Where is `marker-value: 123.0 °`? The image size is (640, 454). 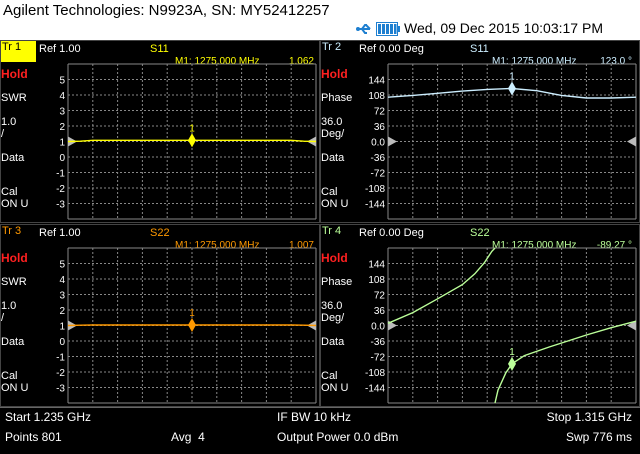 marker-value: 123.0 ° is located at coordinates (616, 61).